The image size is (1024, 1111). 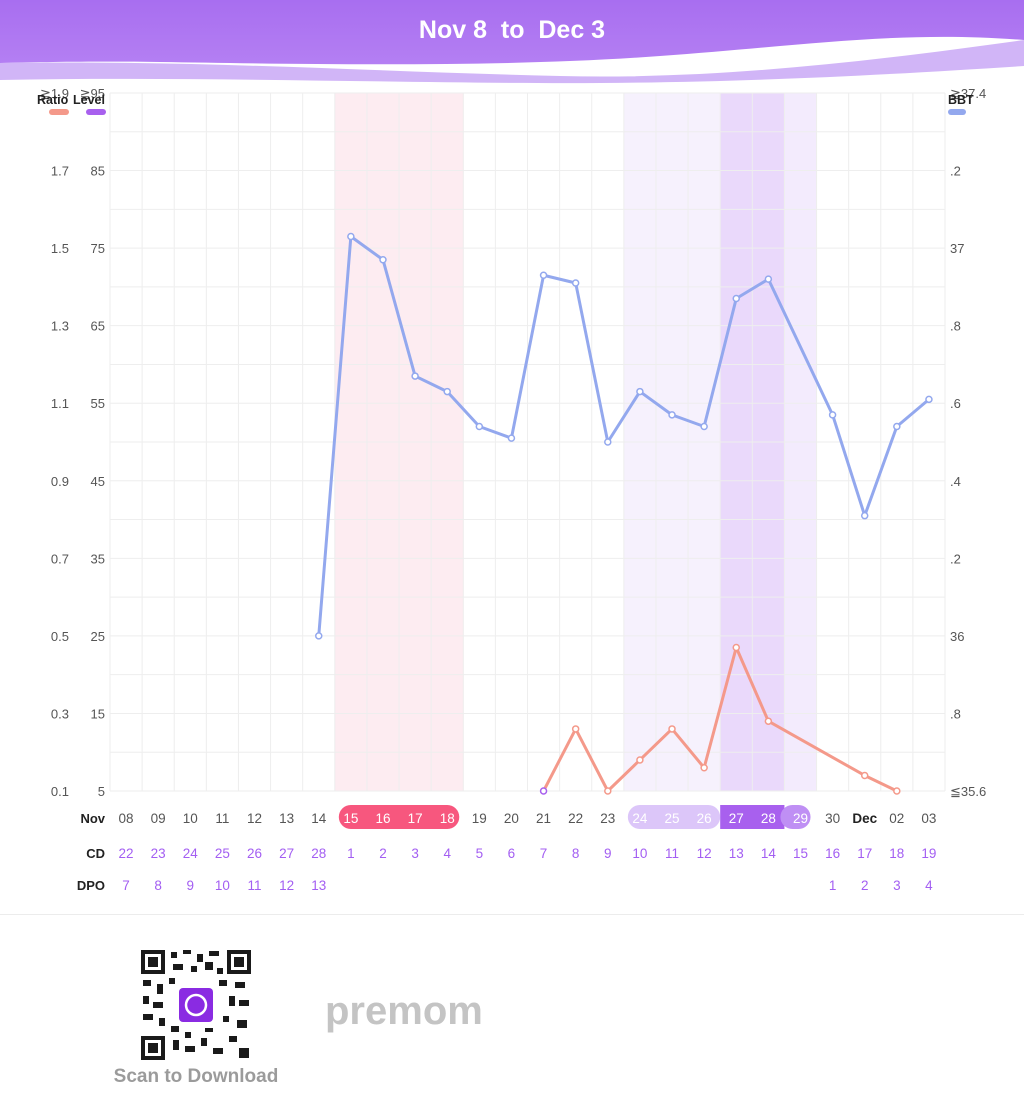 I want to click on date-label: 29, so click(x=800, y=818).